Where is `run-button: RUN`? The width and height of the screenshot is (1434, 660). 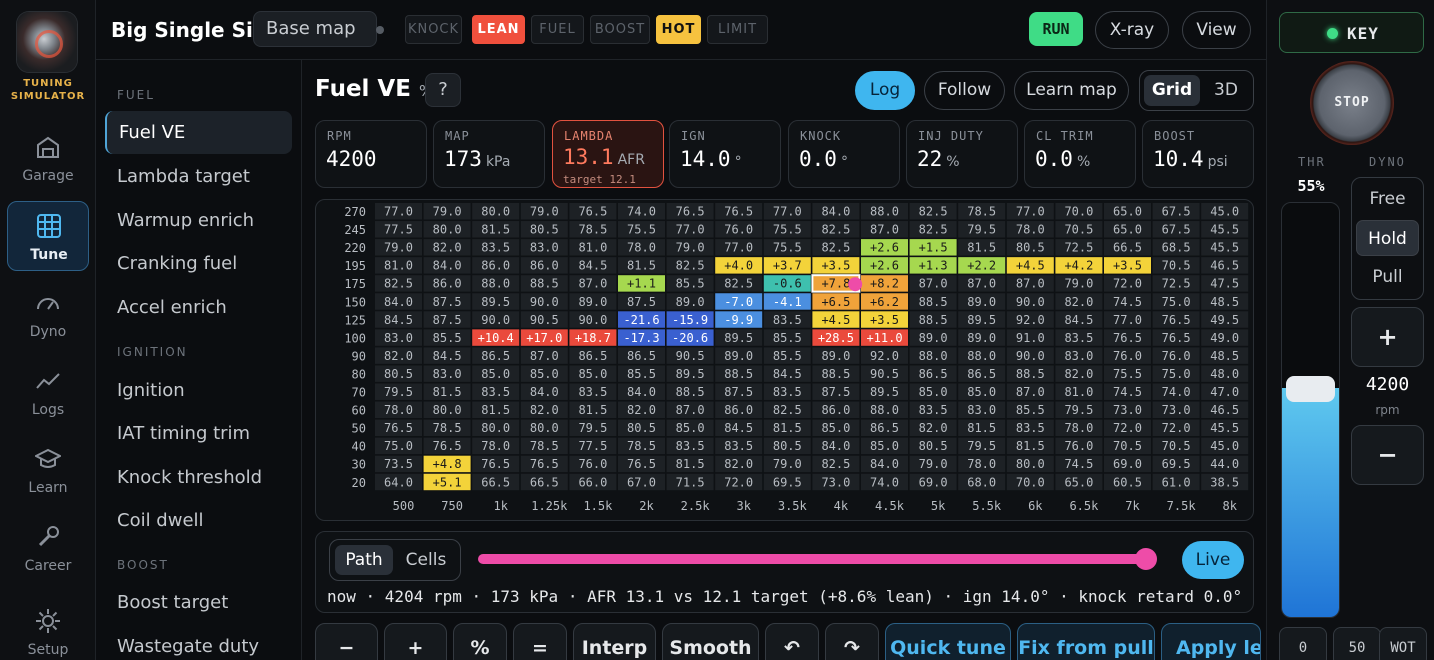
run-button: RUN is located at coordinates (1056, 29).